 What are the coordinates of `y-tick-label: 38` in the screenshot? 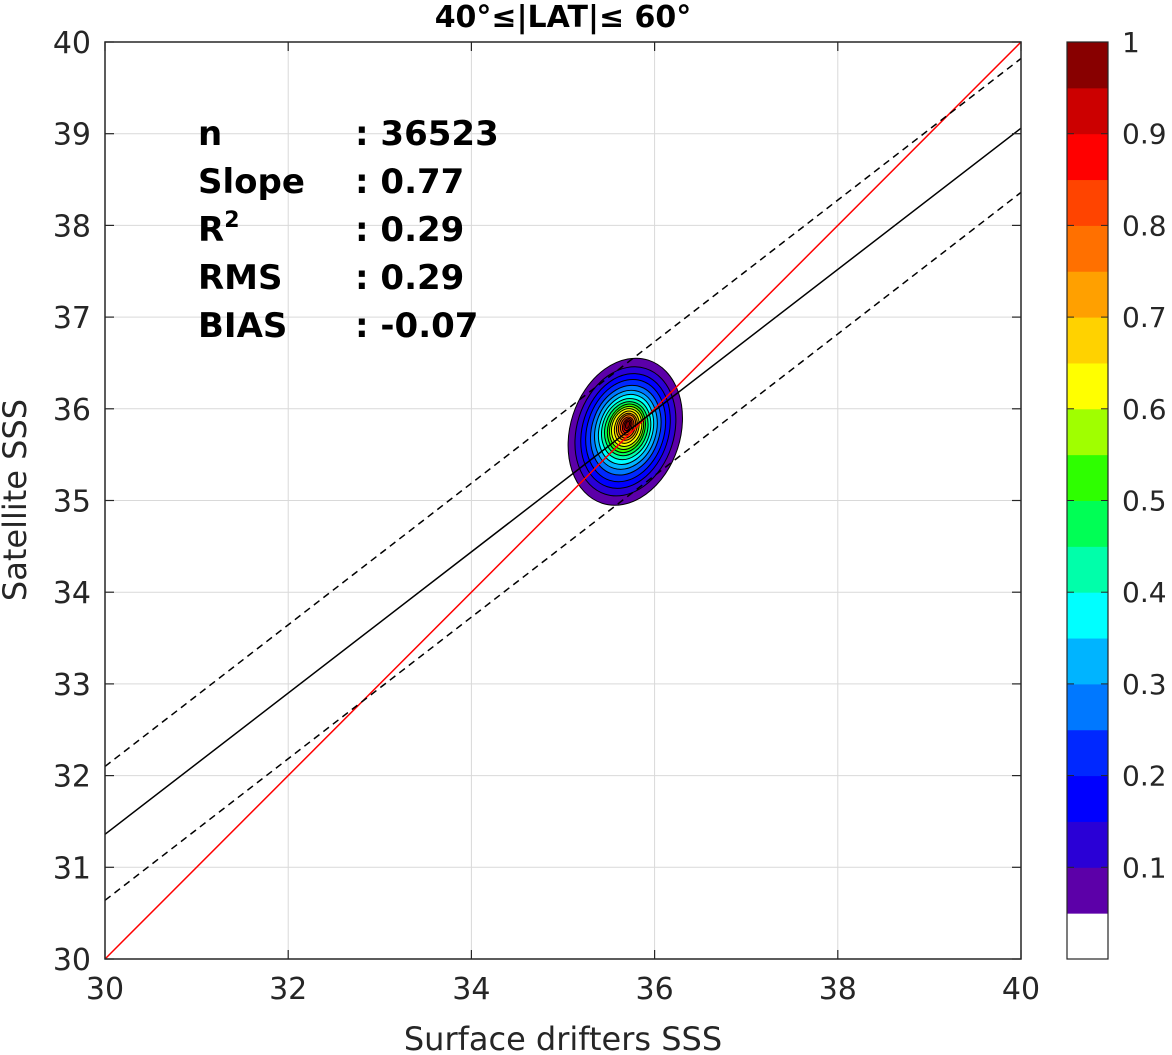 It's located at (72, 226).